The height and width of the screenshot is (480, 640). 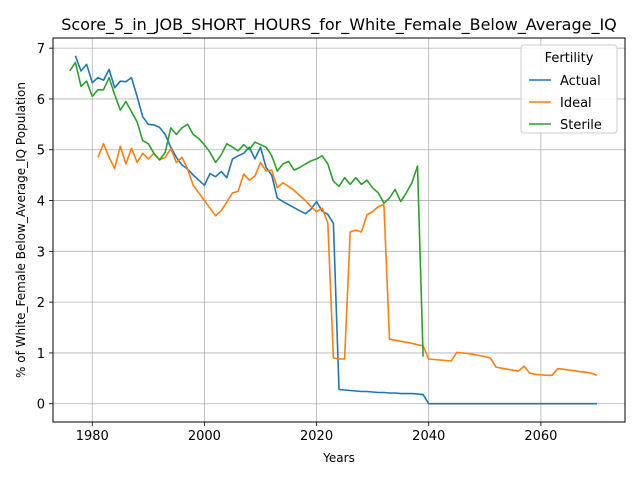 What do you see at coordinates (41, 405) in the screenshot?
I see `y-tick-label: 0` at bounding box center [41, 405].